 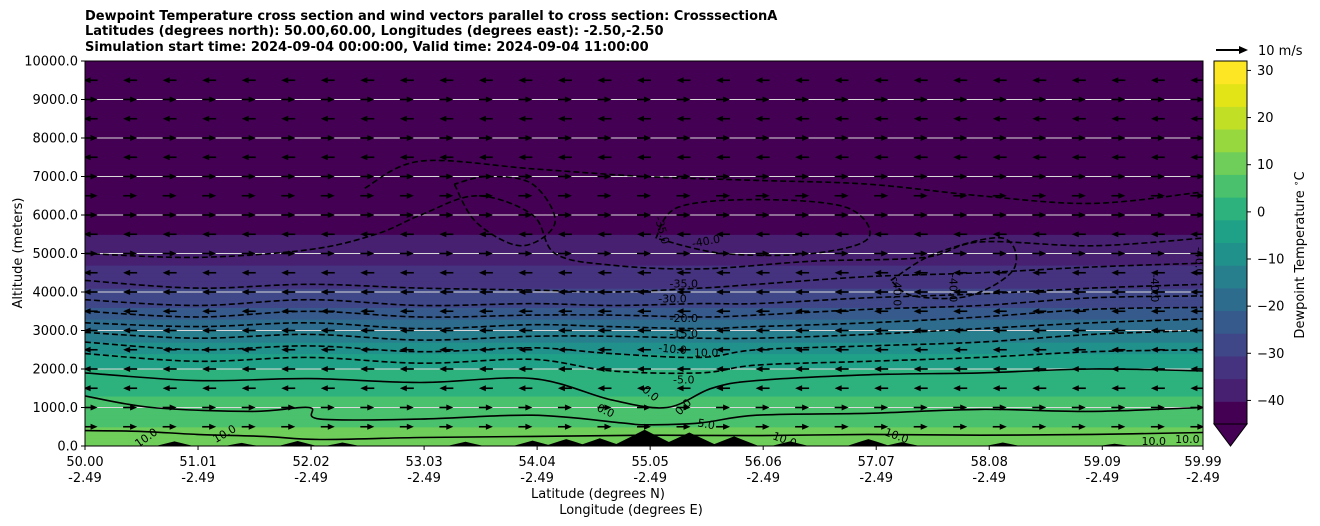 I want to click on colorbar-tick-label: −30, so click(x=1270, y=354).